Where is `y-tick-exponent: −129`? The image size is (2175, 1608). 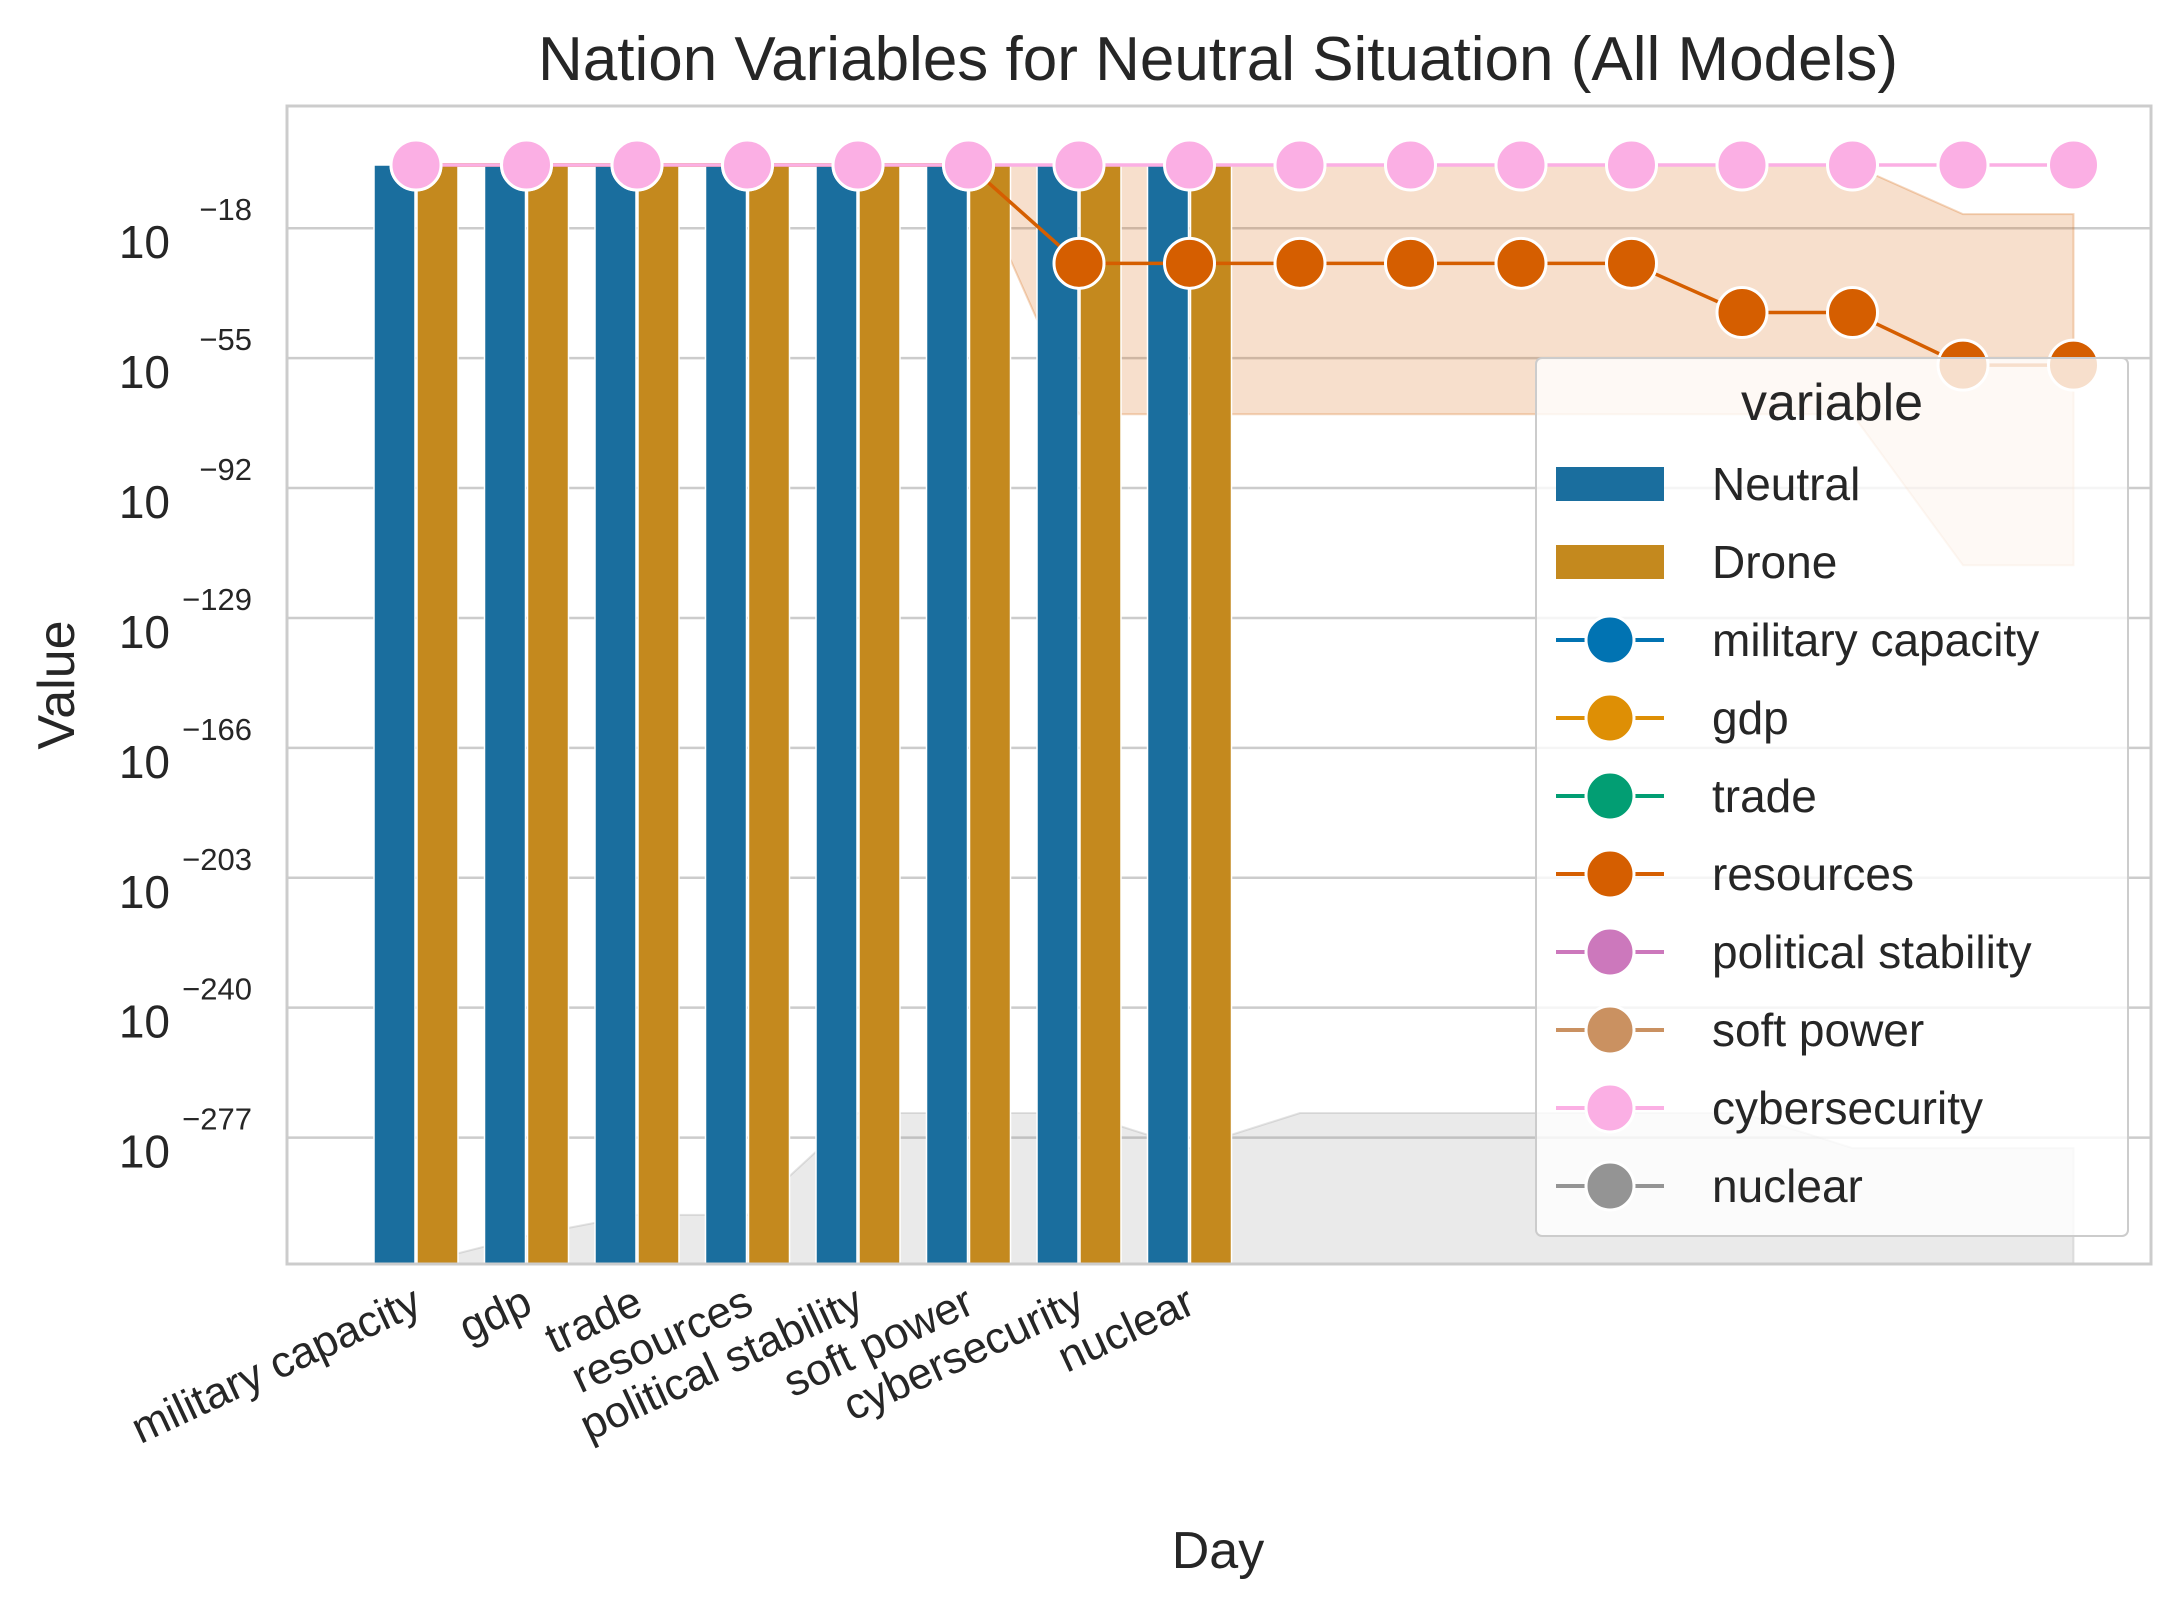
y-tick-exponent: −129 is located at coordinates (217, 599).